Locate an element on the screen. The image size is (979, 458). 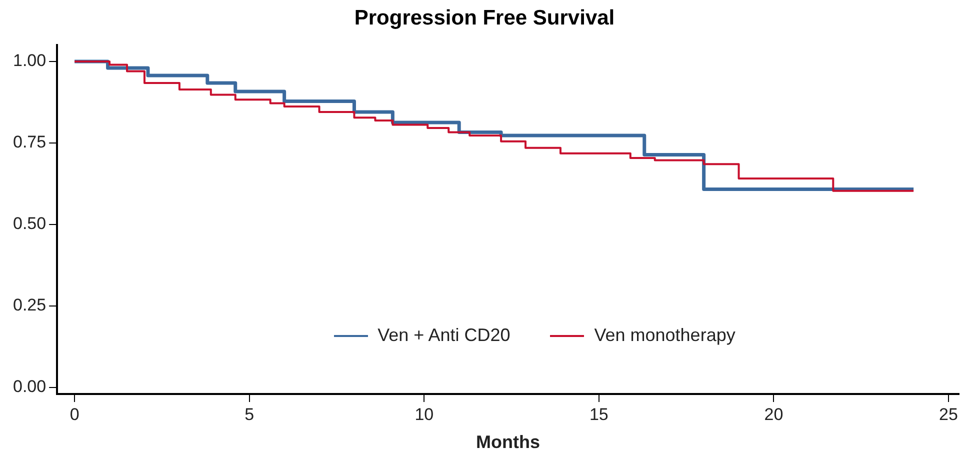
x-tick-label: 0 is located at coordinates (75, 414).